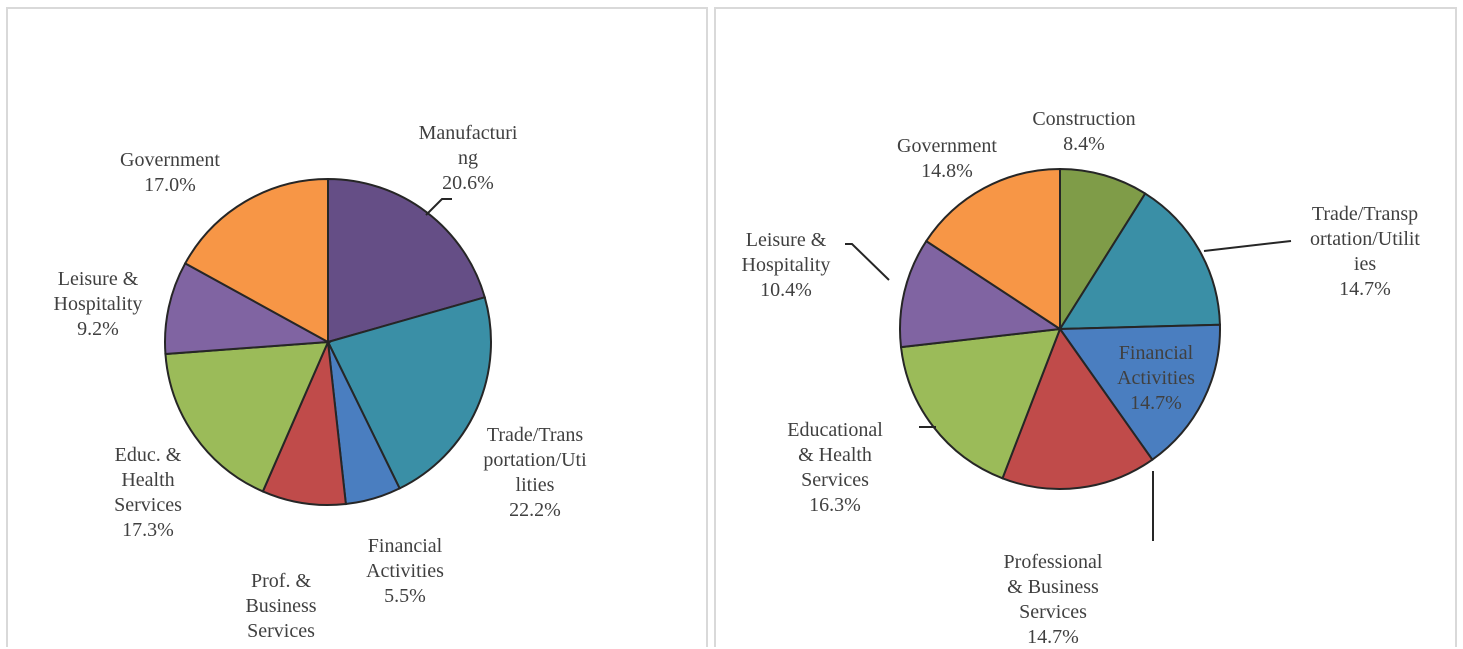  I want to click on slice-label-trade-transportation-utilities: Trade/Trans portation/Uti lities 22.2%, so click(535, 472).